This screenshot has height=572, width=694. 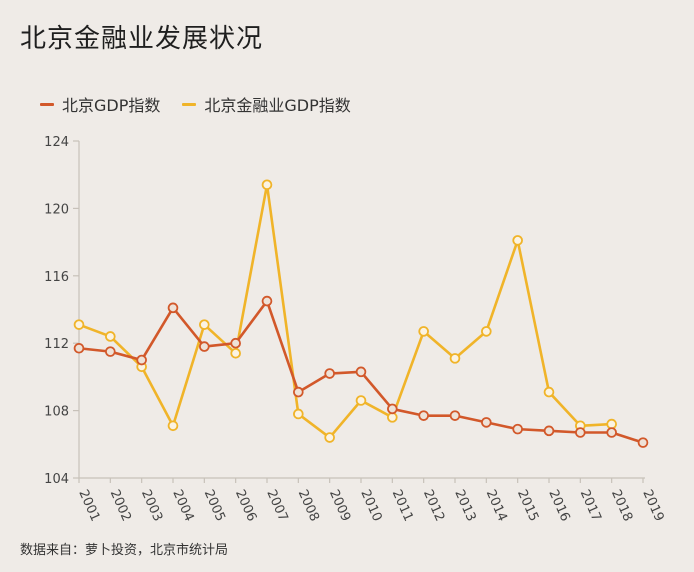 I want to click on data-point-finance-2007, so click(x=267, y=185).